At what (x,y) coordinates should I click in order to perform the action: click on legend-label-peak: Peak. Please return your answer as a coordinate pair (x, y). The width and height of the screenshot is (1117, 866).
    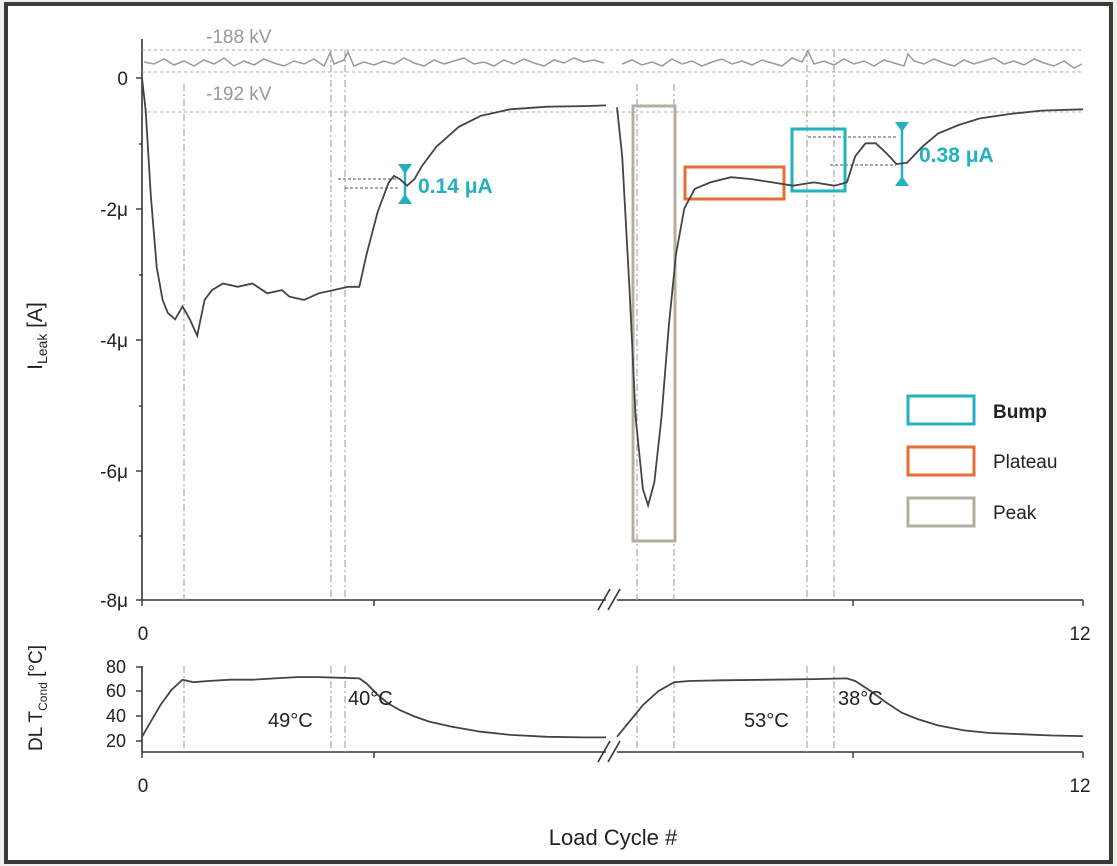
    Looking at the image, I should click on (1015, 513).